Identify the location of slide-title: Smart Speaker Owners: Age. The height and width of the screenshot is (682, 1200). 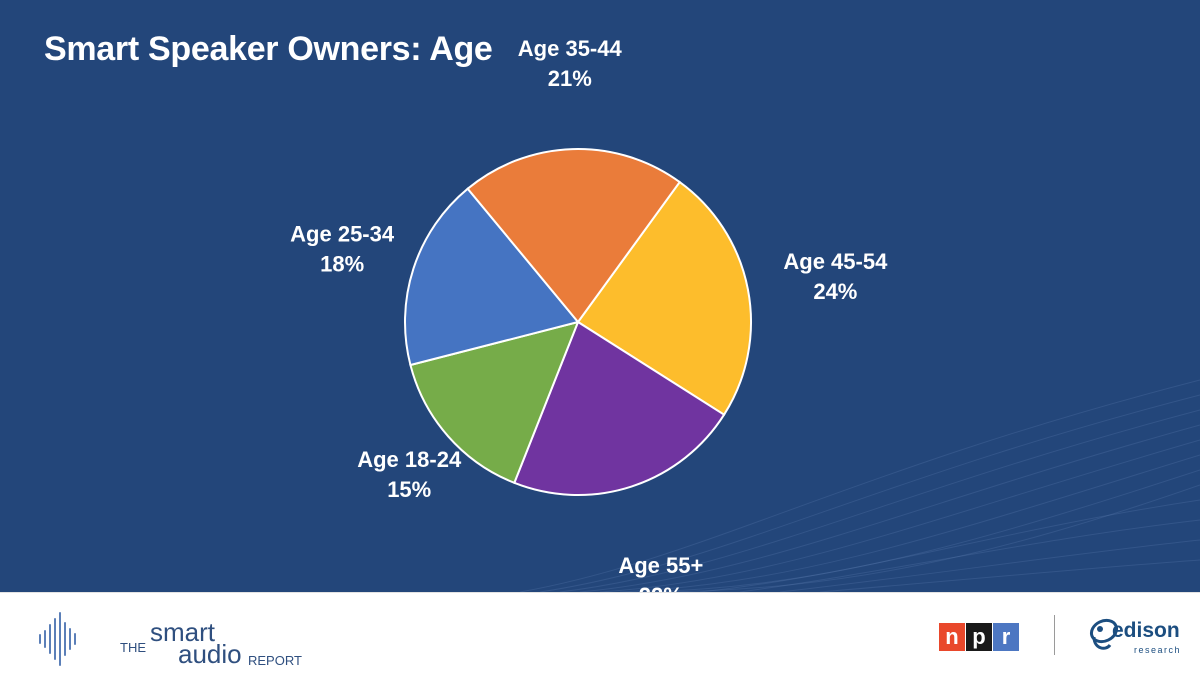
(268, 49).